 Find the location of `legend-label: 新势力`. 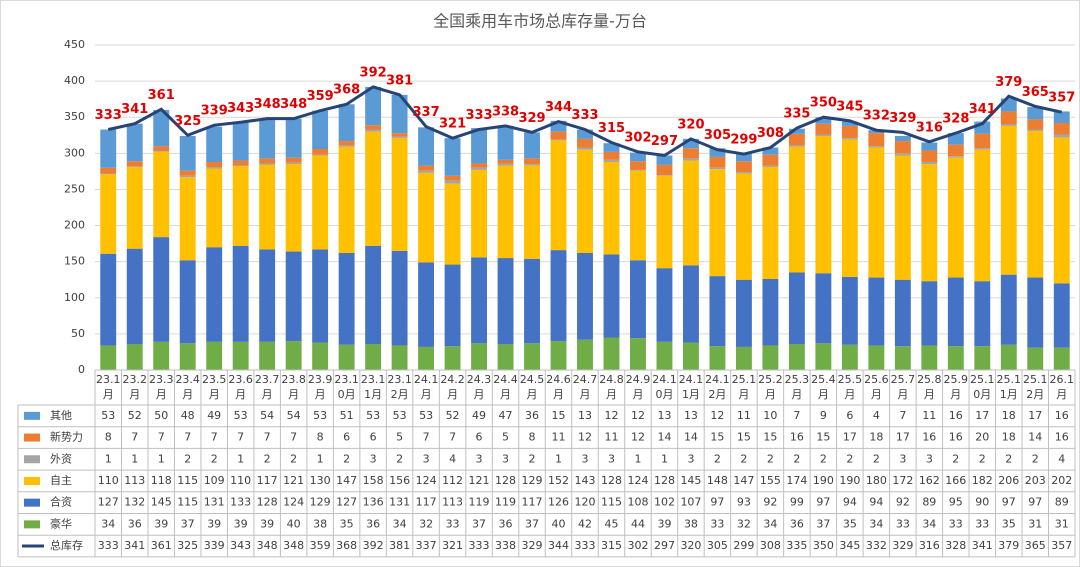

legend-label: 新势力 is located at coordinates (66, 437).